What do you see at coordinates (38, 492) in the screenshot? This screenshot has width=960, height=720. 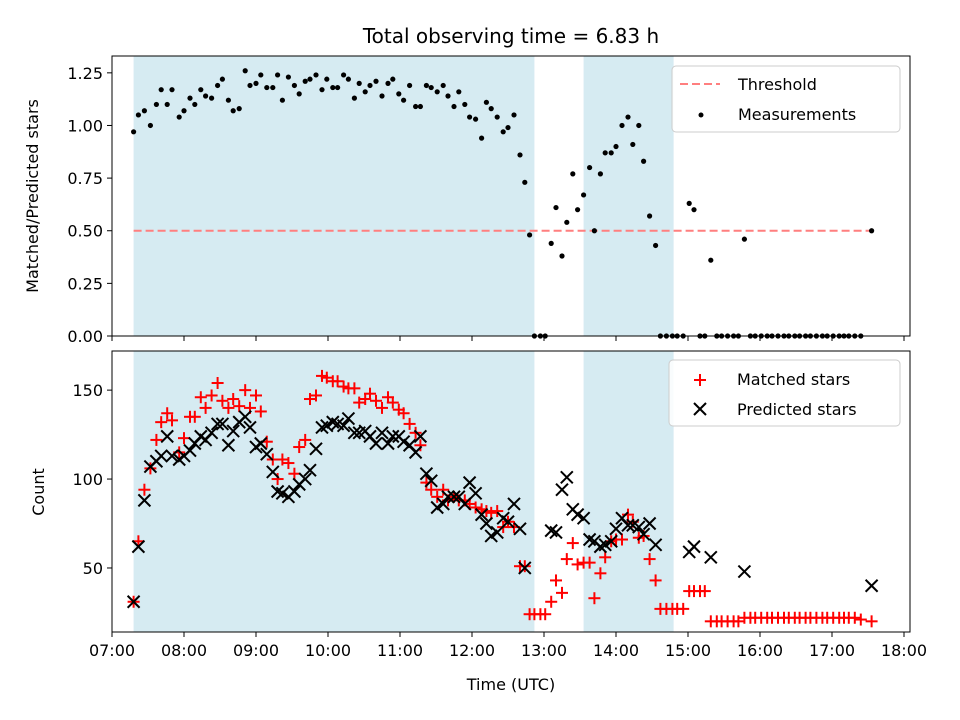 I see `count-y-axis-label: Count` at bounding box center [38, 492].